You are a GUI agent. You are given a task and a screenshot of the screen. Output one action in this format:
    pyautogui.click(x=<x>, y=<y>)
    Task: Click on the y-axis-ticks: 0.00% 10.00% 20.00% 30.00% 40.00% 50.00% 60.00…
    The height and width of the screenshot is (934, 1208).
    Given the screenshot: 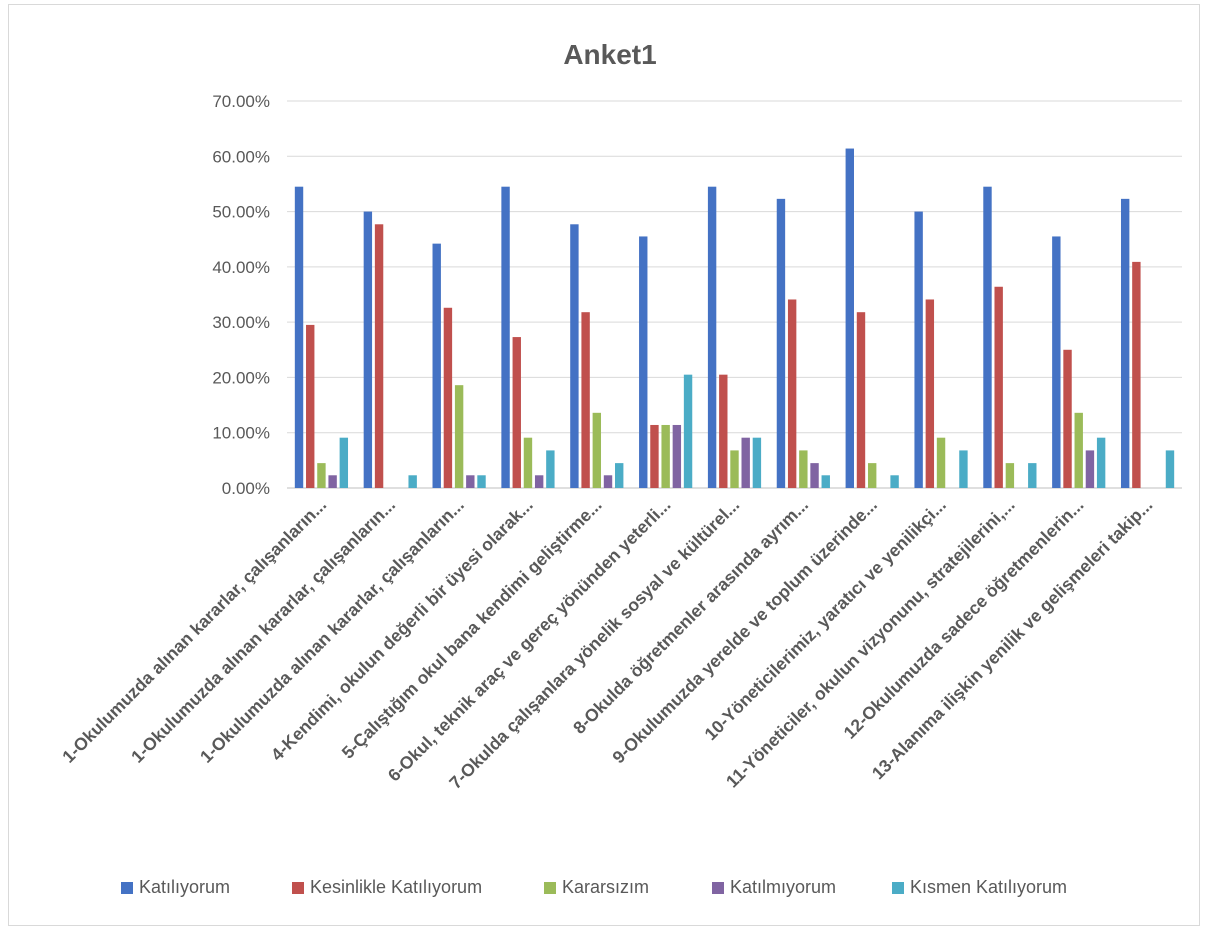 What is the action you would take?
    pyautogui.click(x=241, y=295)
    